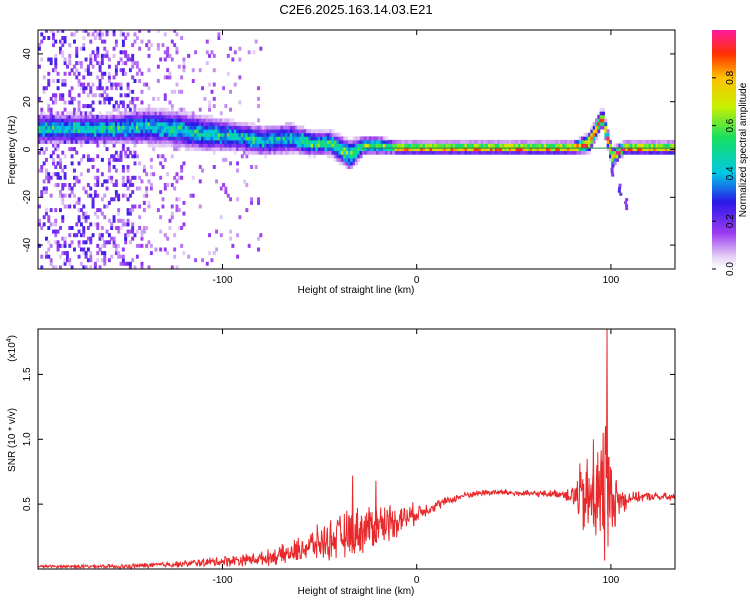 This screenshot has height=605, width=750. I want to click on spectrogram-y-label: Frequency (Hz), so click(12, 150).